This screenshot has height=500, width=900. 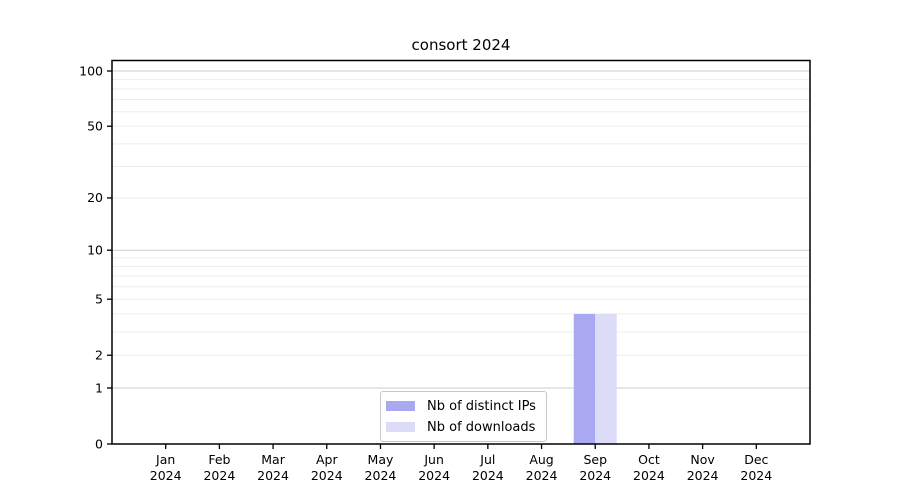 I want to click on downloads-swatch, so click(x=400, y=427).